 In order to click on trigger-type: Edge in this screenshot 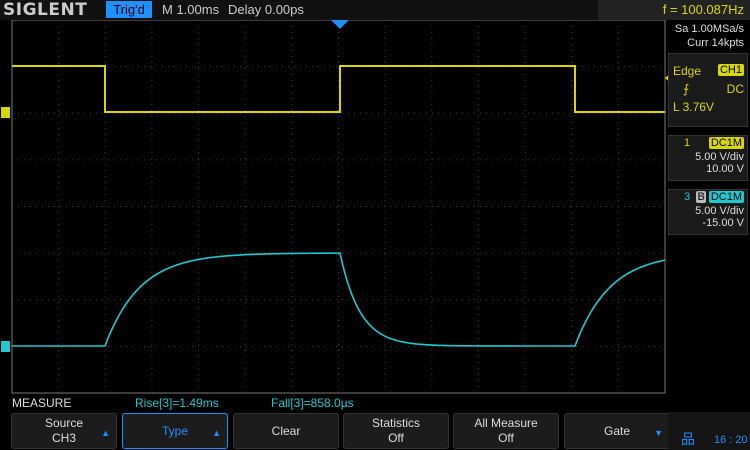, I will do `click(687, 71)`.